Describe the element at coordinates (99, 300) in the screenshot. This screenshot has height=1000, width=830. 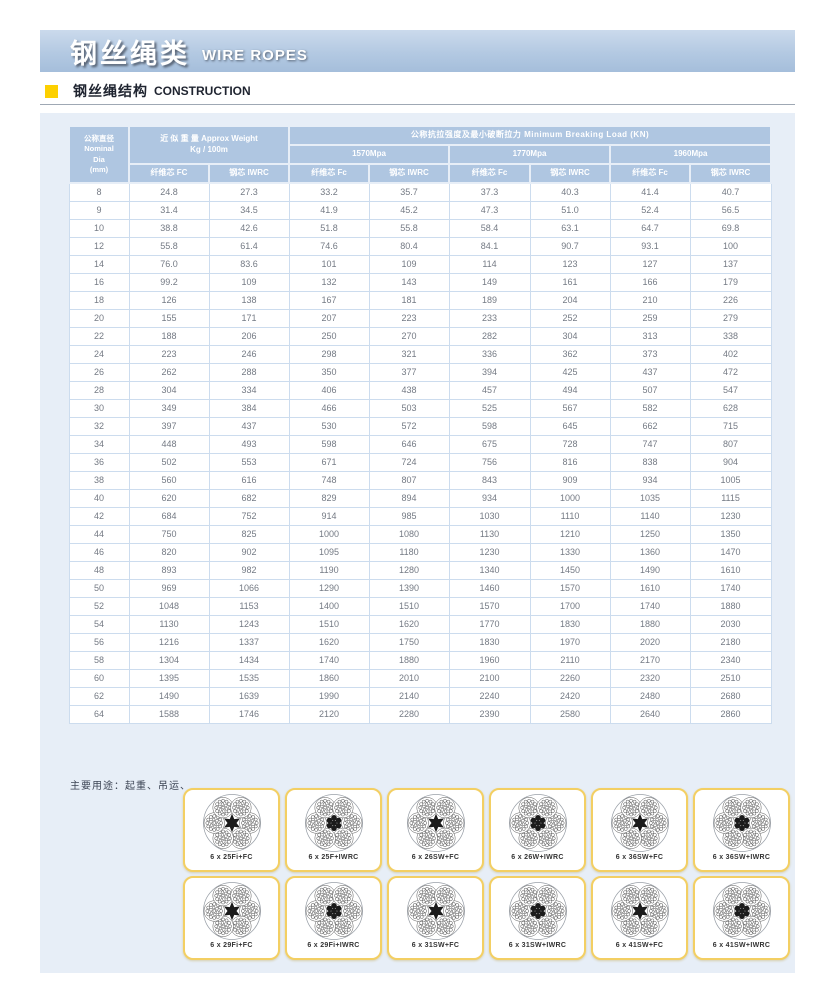
I see `dia-cell: 18` at that location.